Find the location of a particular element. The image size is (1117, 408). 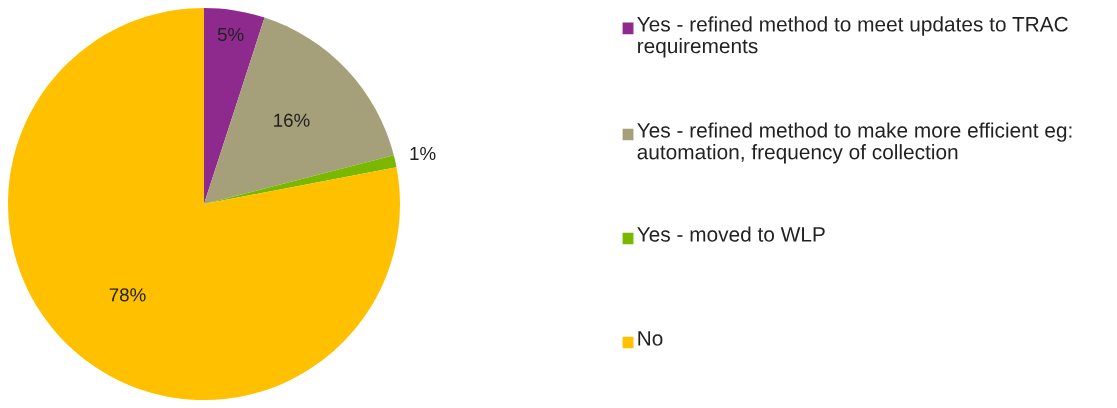

data-label: 5% is located at coordinates (230, 34).